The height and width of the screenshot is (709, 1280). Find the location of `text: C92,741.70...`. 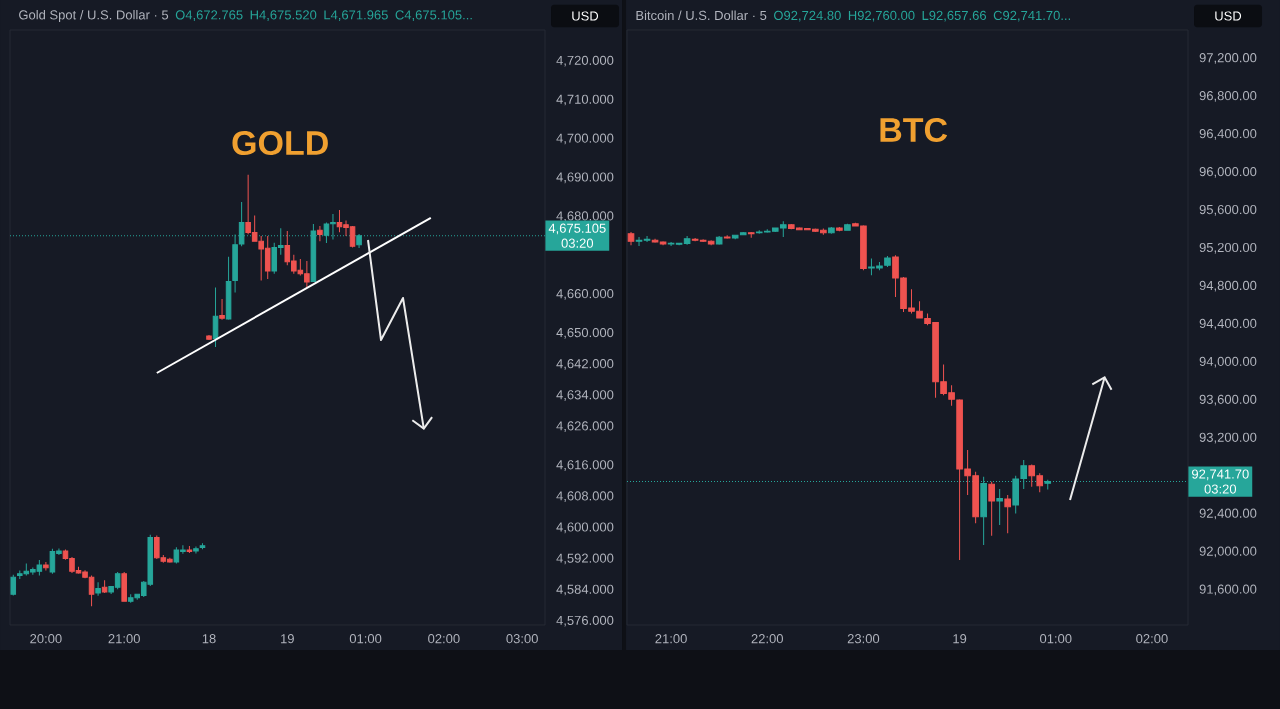

text: C92,741.70... is located at coordinates (1031, 16).